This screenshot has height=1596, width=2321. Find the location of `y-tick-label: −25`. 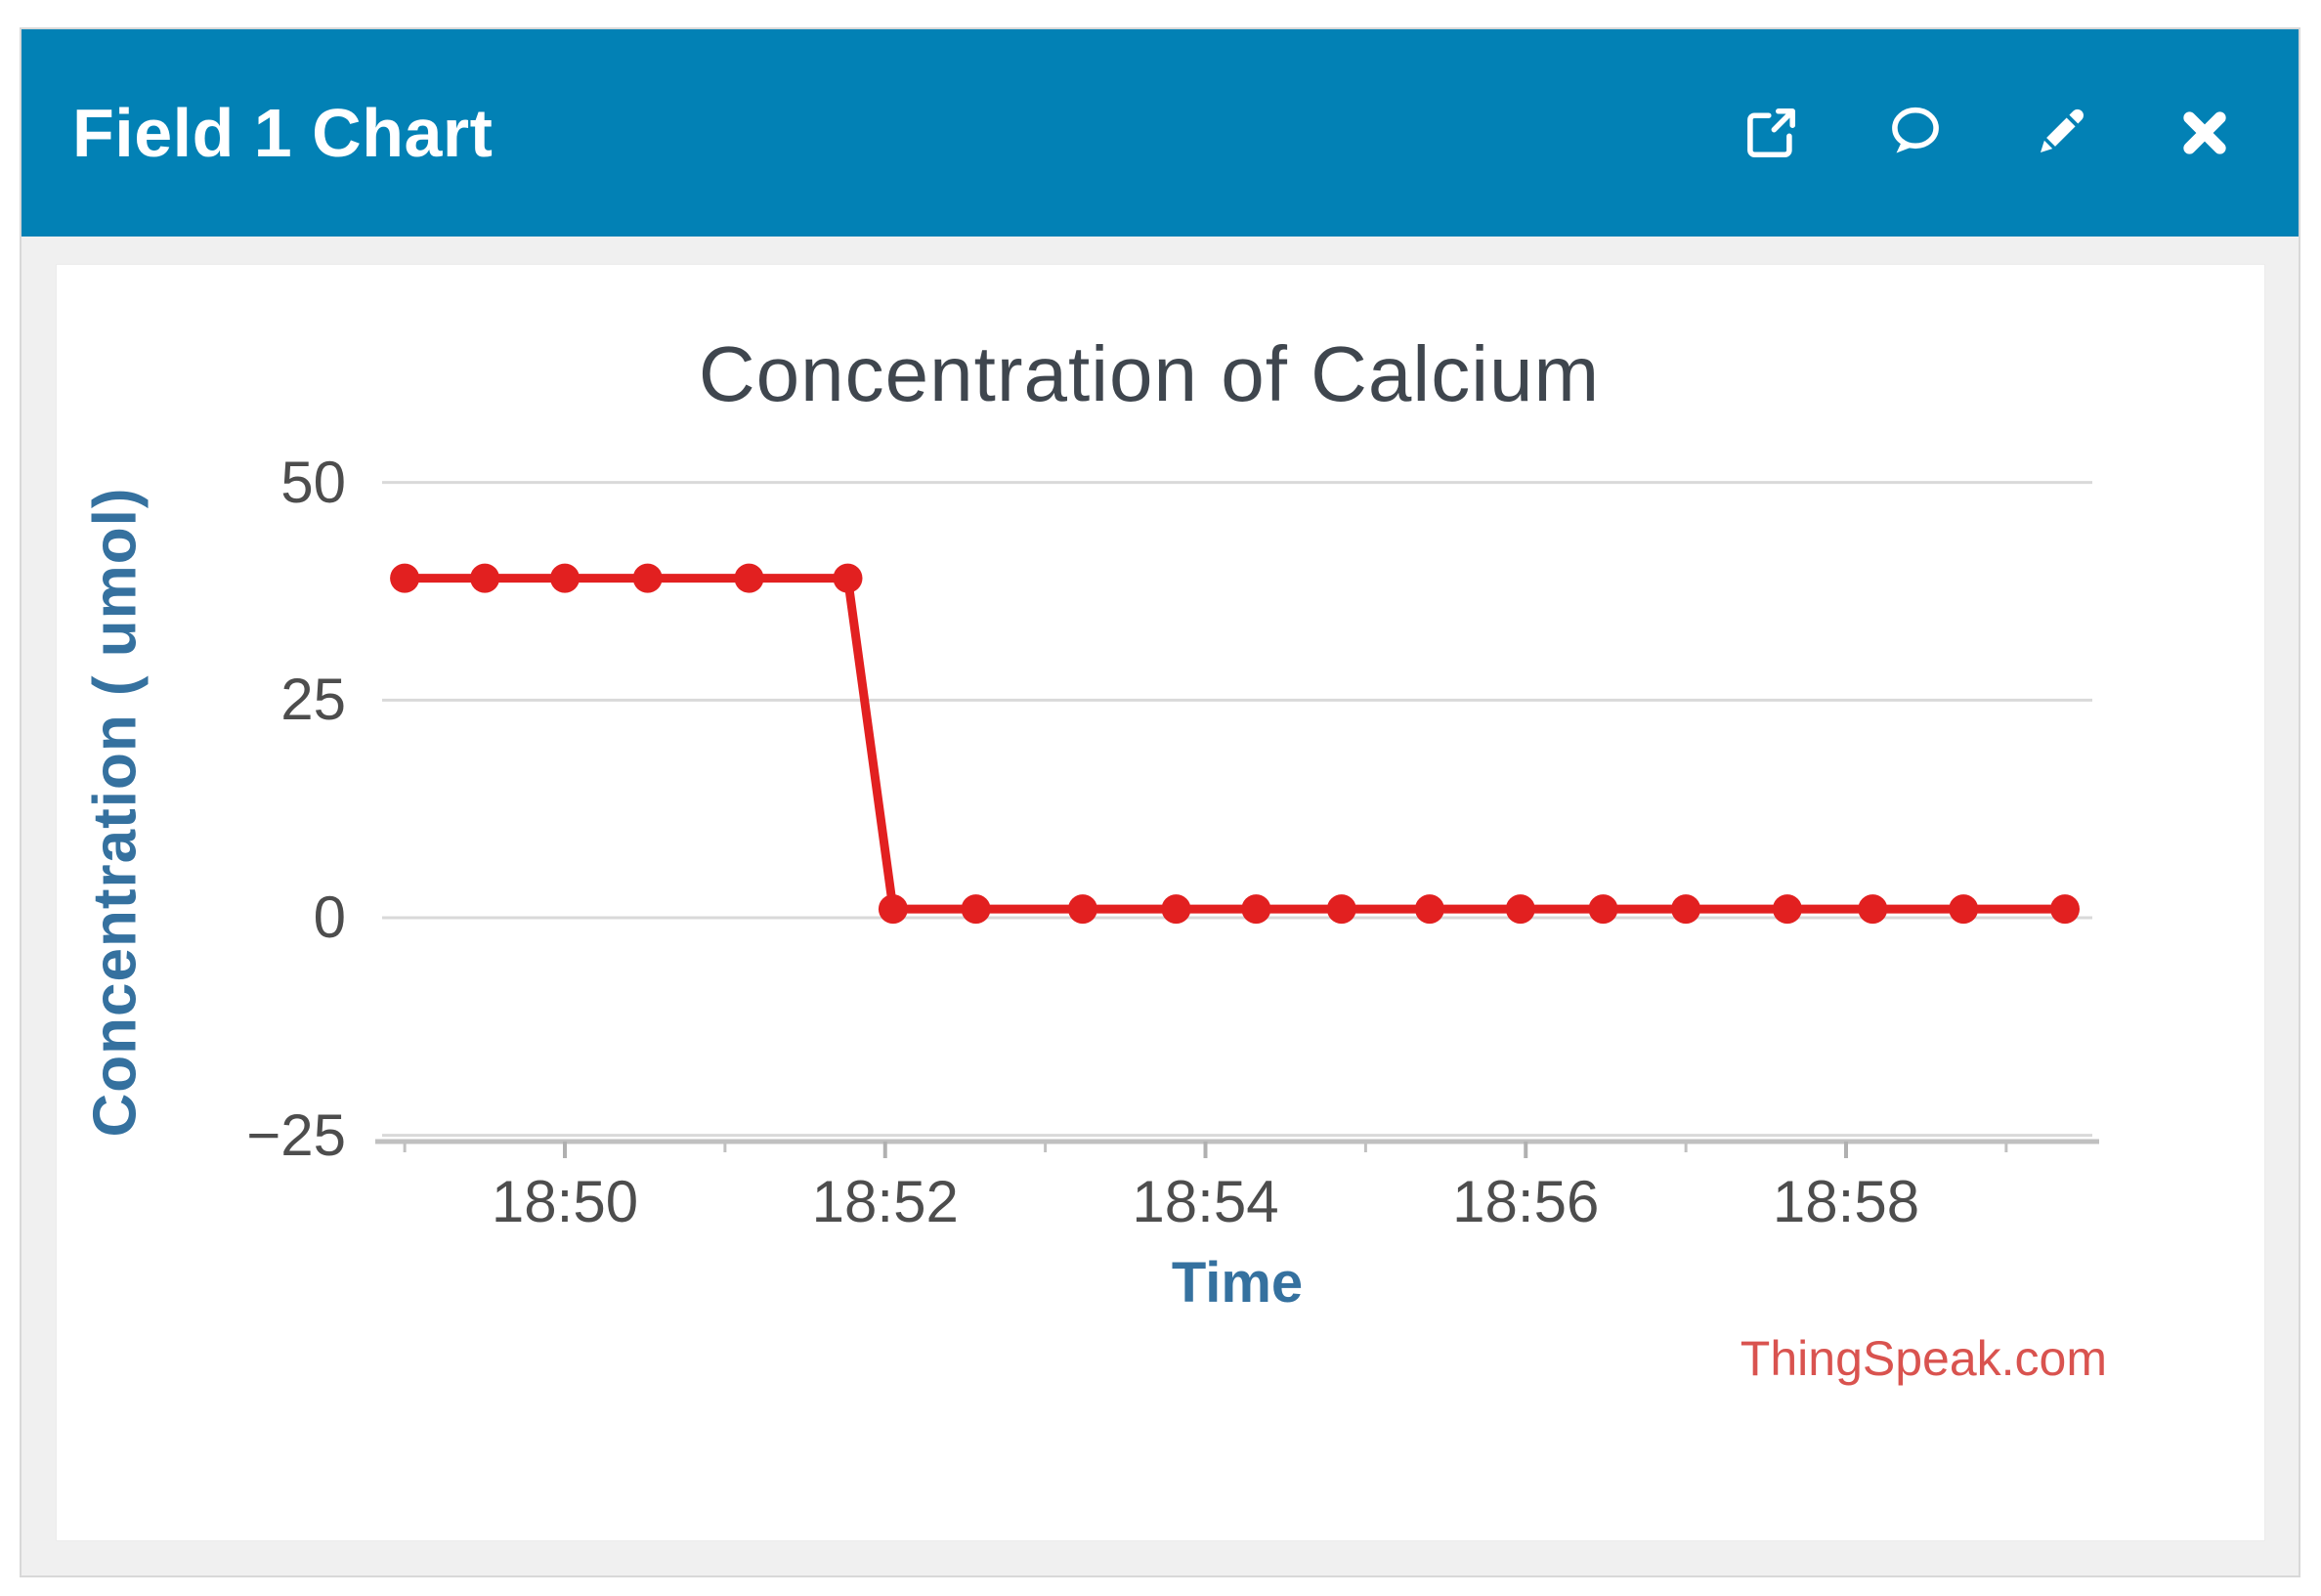

y-tick-label: −25 is located at coordinates (296, 1134).